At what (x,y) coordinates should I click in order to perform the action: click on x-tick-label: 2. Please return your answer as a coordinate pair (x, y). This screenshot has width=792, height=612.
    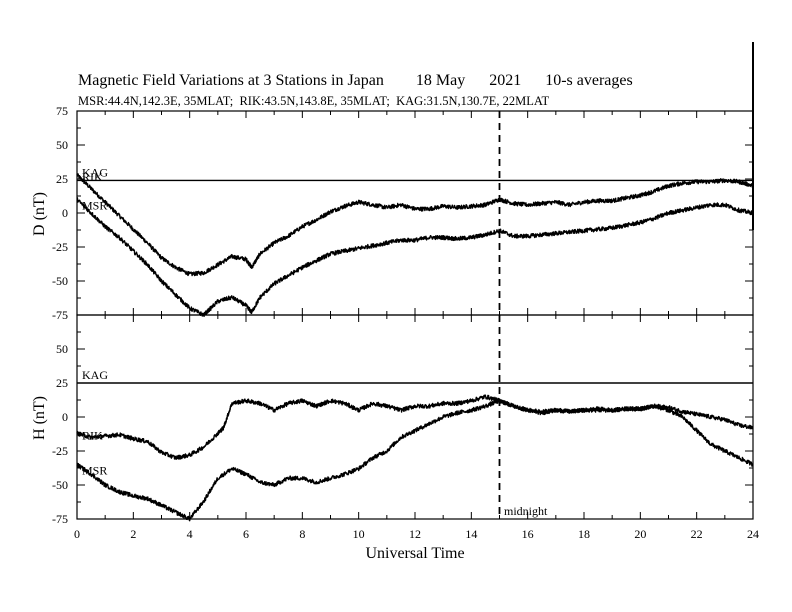
    Looking at the image, I should click on (133, 534).